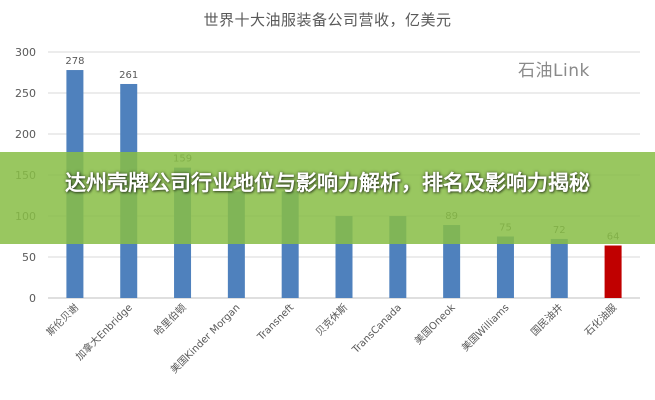 Image resolution: width=655 pixels, height=400 pixels. What do you see at coordinates (546, 319) in the screenshot?
I see `x-tick-label: 国民油井` at bounding box center [546, 319].